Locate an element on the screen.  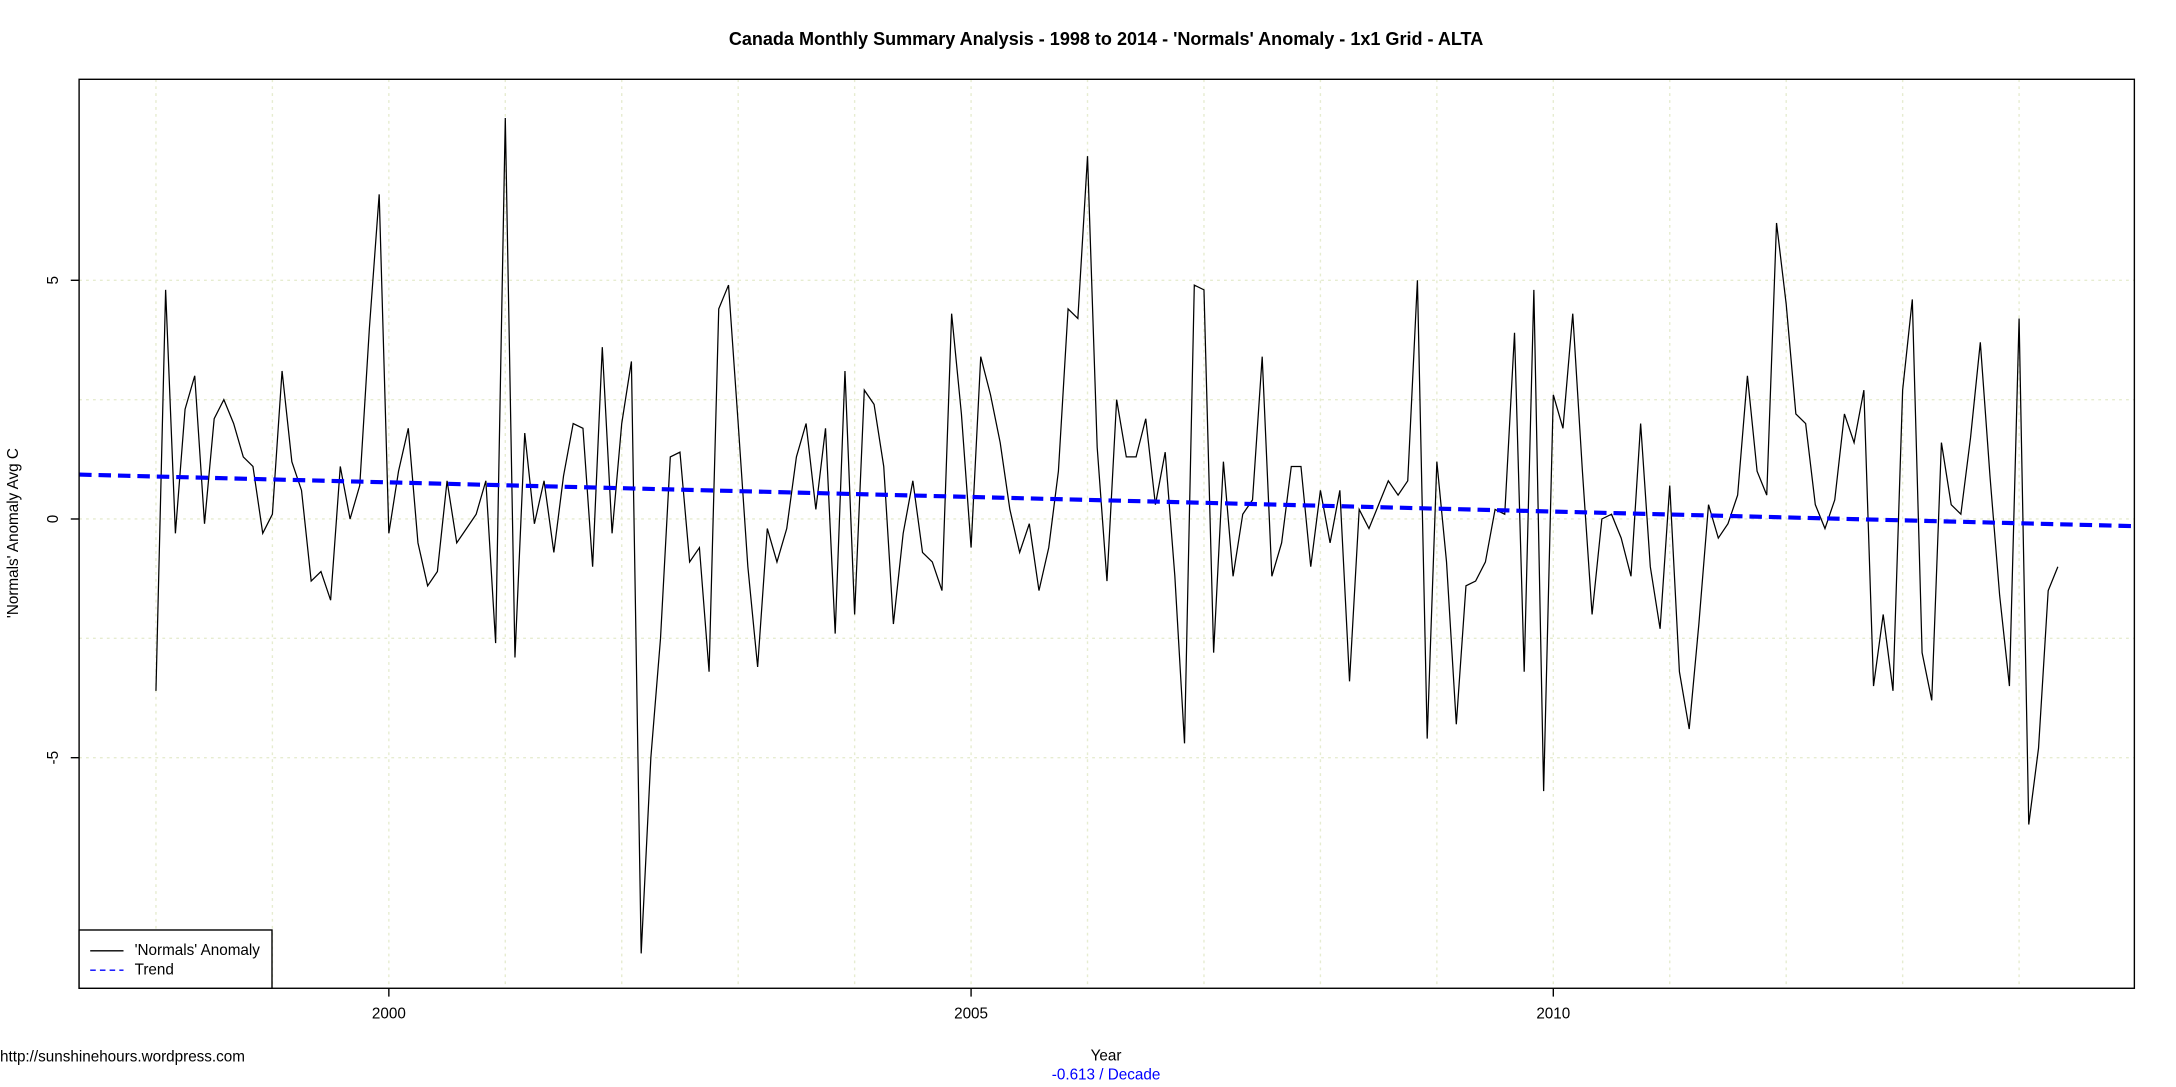
y-tick-label: -5 is located at coordinates (53, 758).